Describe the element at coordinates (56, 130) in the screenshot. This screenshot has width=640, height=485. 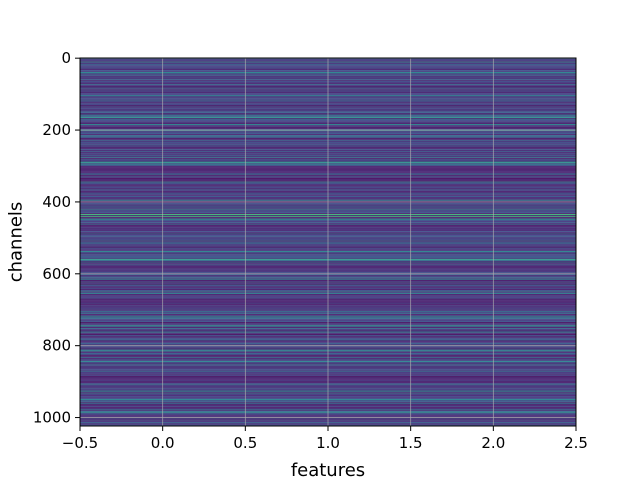
I see `y-tick-label: 200` at that location.